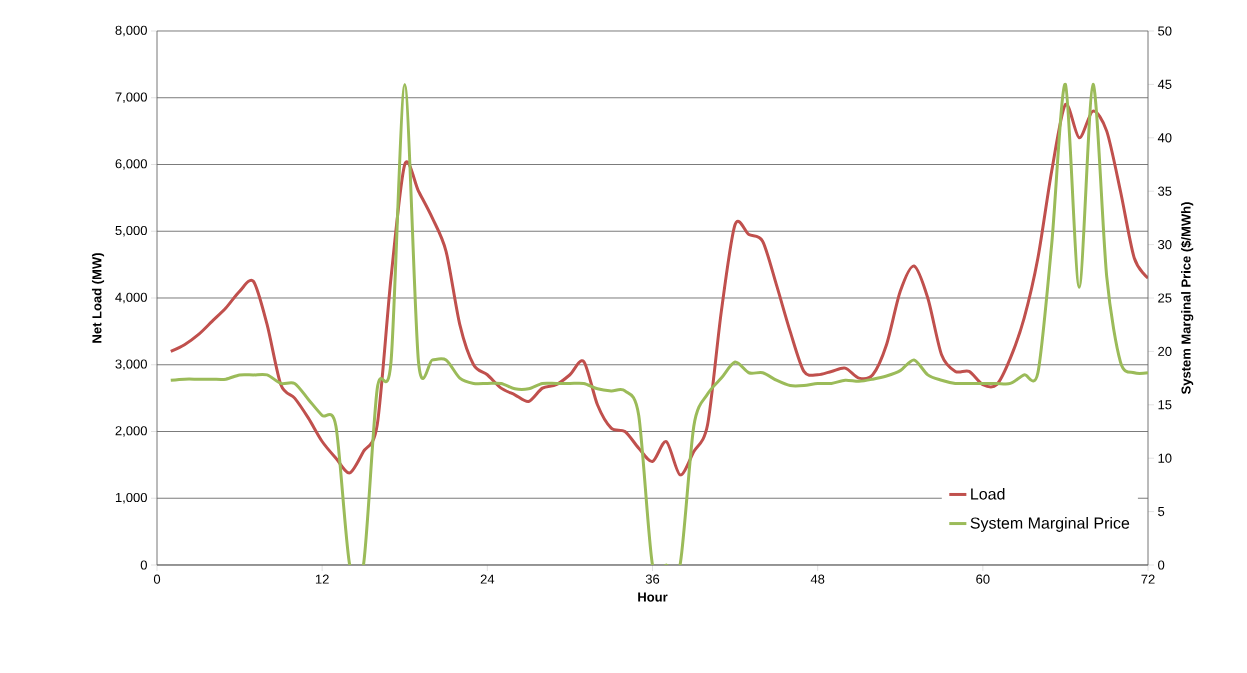 The width and height of the screenshot is (1247, 673). Describe the element at coordinates (1165, 298) in the screenshot. I see `y2-tick-label: 25` at that location.